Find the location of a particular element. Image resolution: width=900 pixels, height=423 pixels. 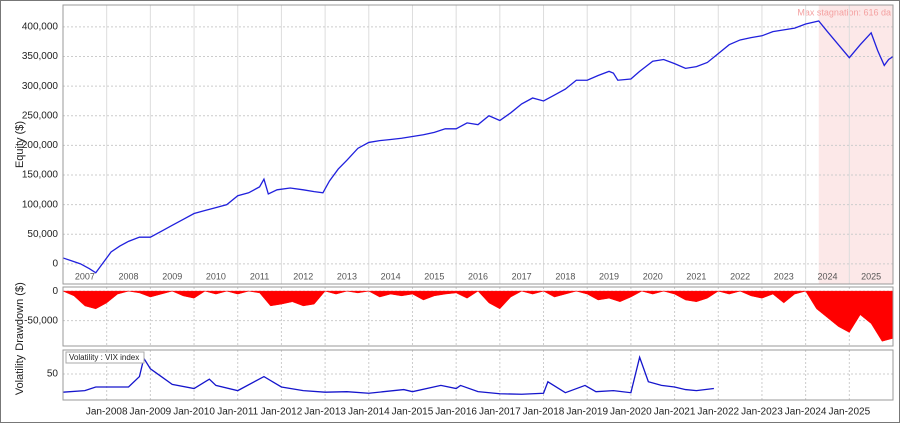

x-tick-label: Jan-2019 is located at coordinates (587, 412).